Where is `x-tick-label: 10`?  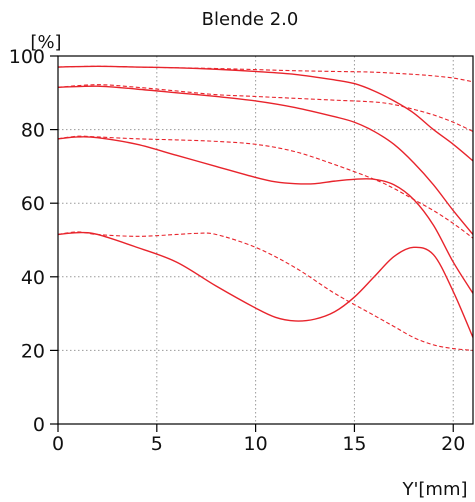
x-tick-label: 10 is located at coordinates (256, 444).